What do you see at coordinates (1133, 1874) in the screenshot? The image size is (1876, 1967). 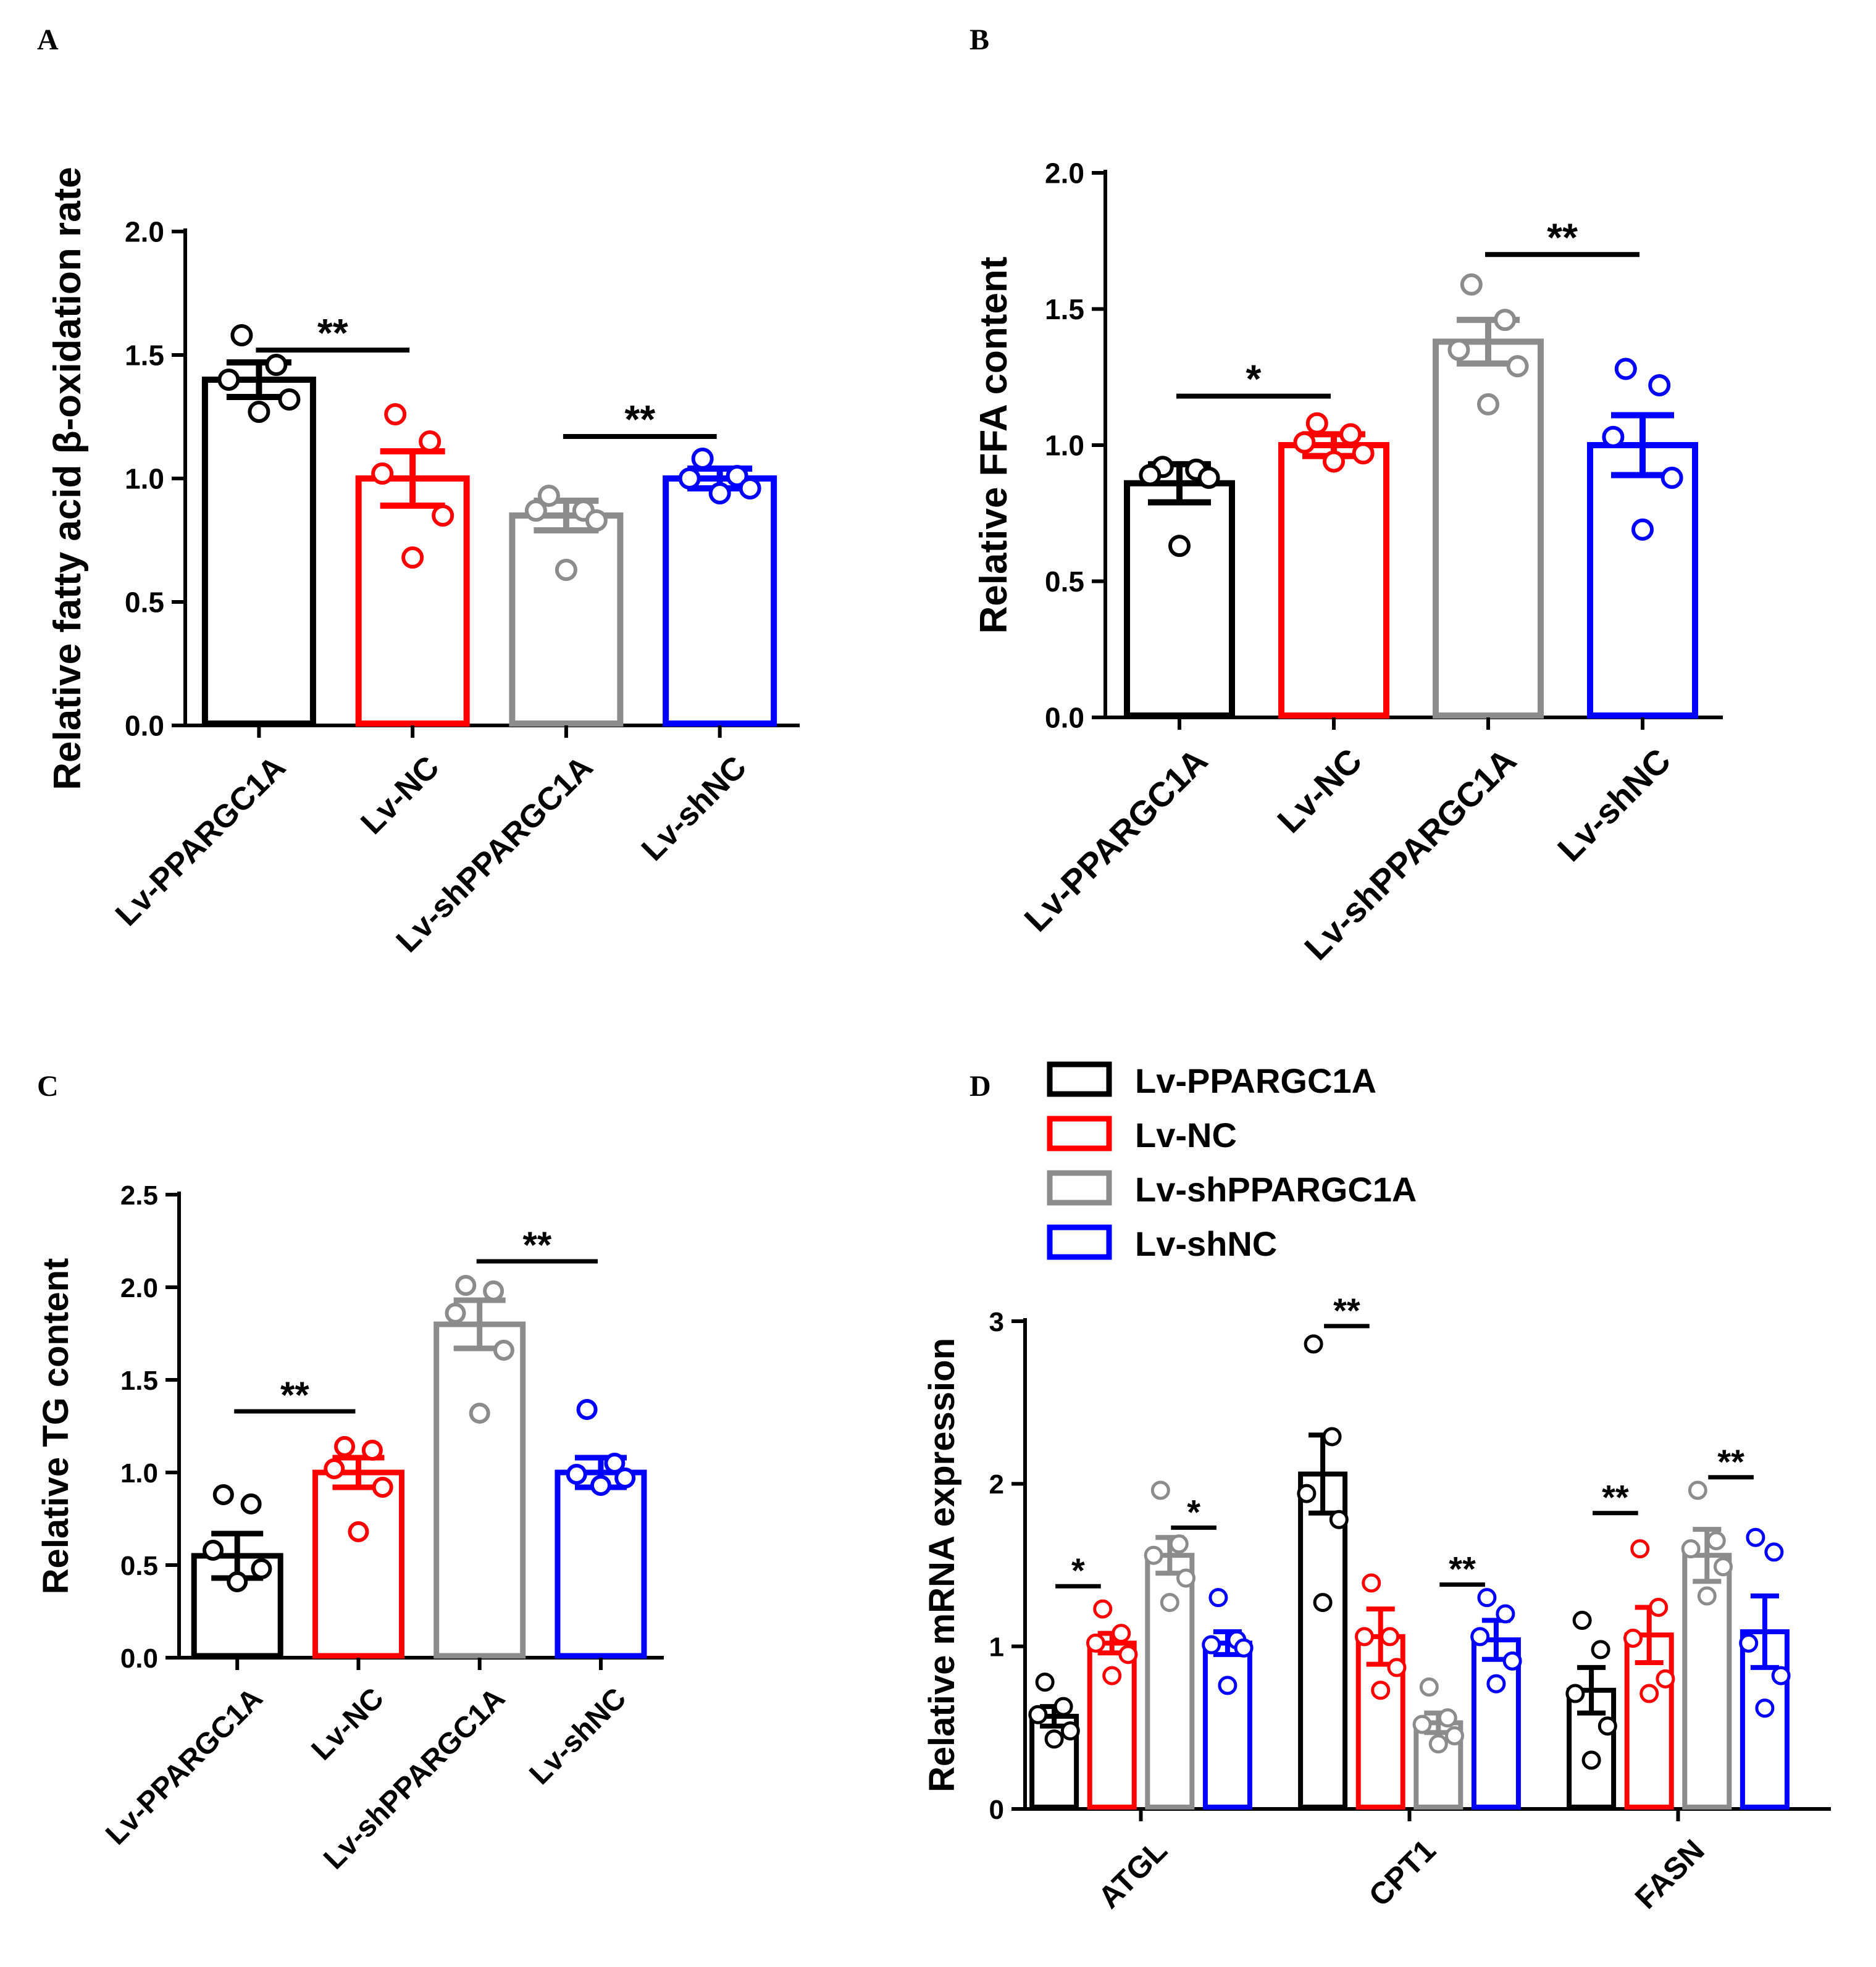 I see `x-category-label: ATGL` at bounding box center [1133, 1874].